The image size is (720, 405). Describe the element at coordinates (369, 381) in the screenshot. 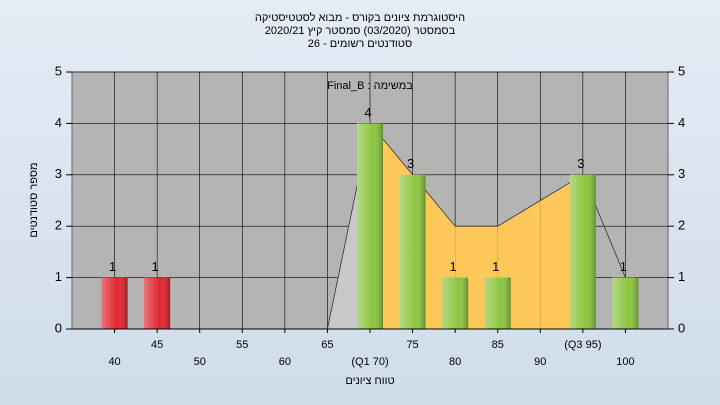

I see `x-axis-label: טווח ציונים` at that location.